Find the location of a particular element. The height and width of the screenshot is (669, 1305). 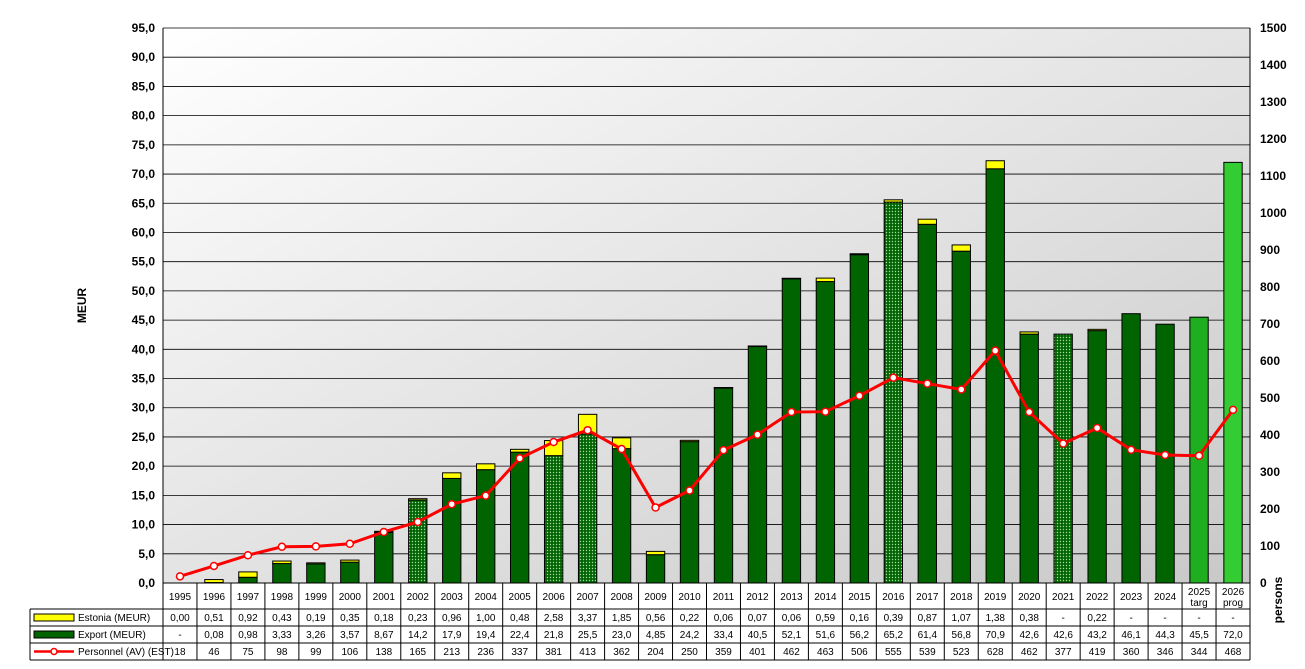

y-tick-label: 75,0 is located at coordinates (144, 145).